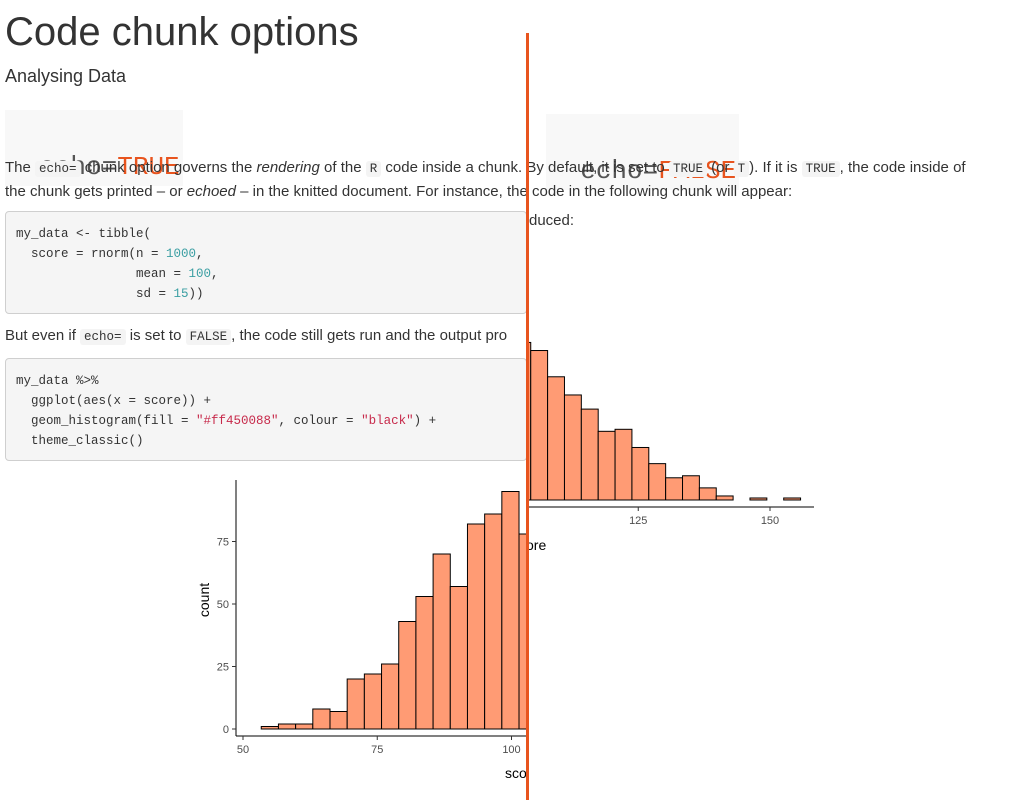 This screenshot has width=1016, height=810. What do you see at coordinates (288, 167) in the screenshot?
I see `emphasis-rendering: rendering` at bounding box center [288, 167].